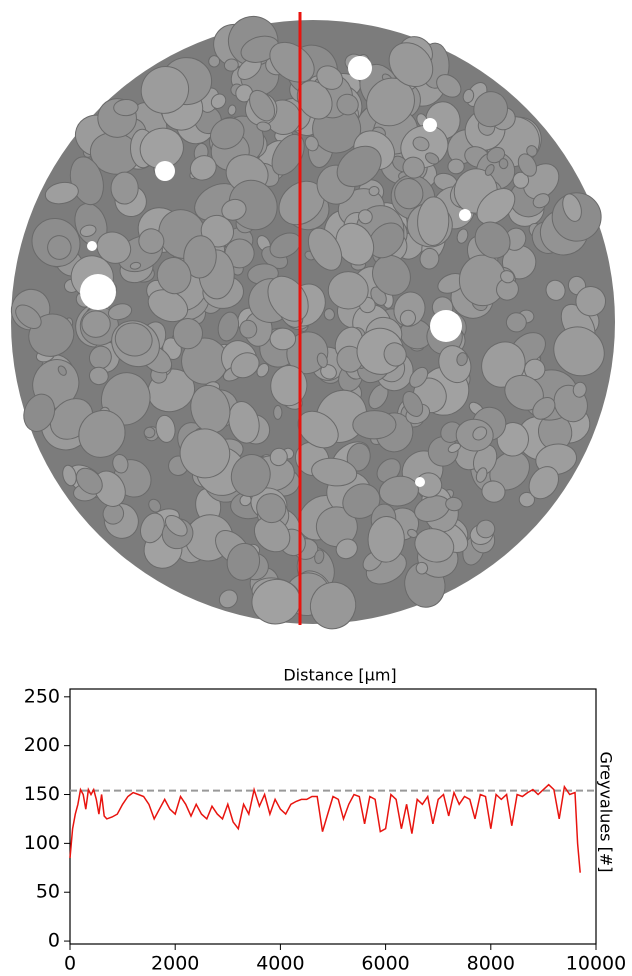  I want to click on y-axis-label: Greyvalues [#], so click(606, 812).